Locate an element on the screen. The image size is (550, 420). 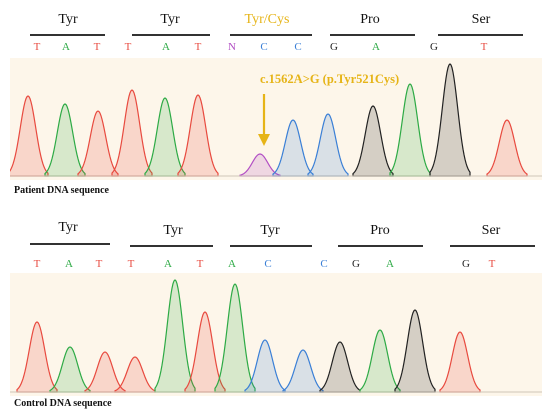
patient-base-9: C is located at coordinates (298, 47).